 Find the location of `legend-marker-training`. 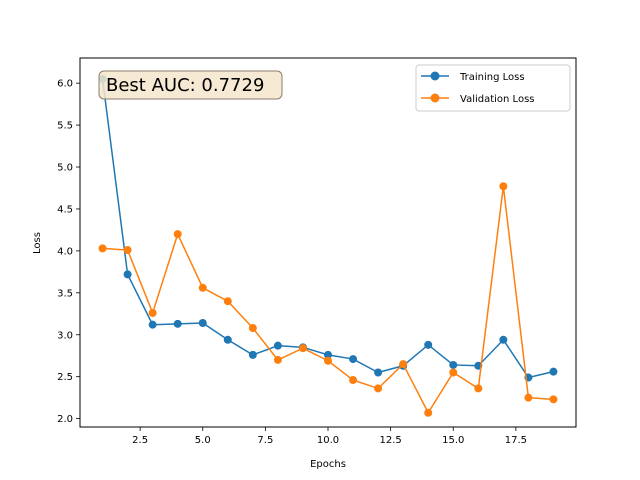

legend-marker-training is located at coordinates (435, 76).